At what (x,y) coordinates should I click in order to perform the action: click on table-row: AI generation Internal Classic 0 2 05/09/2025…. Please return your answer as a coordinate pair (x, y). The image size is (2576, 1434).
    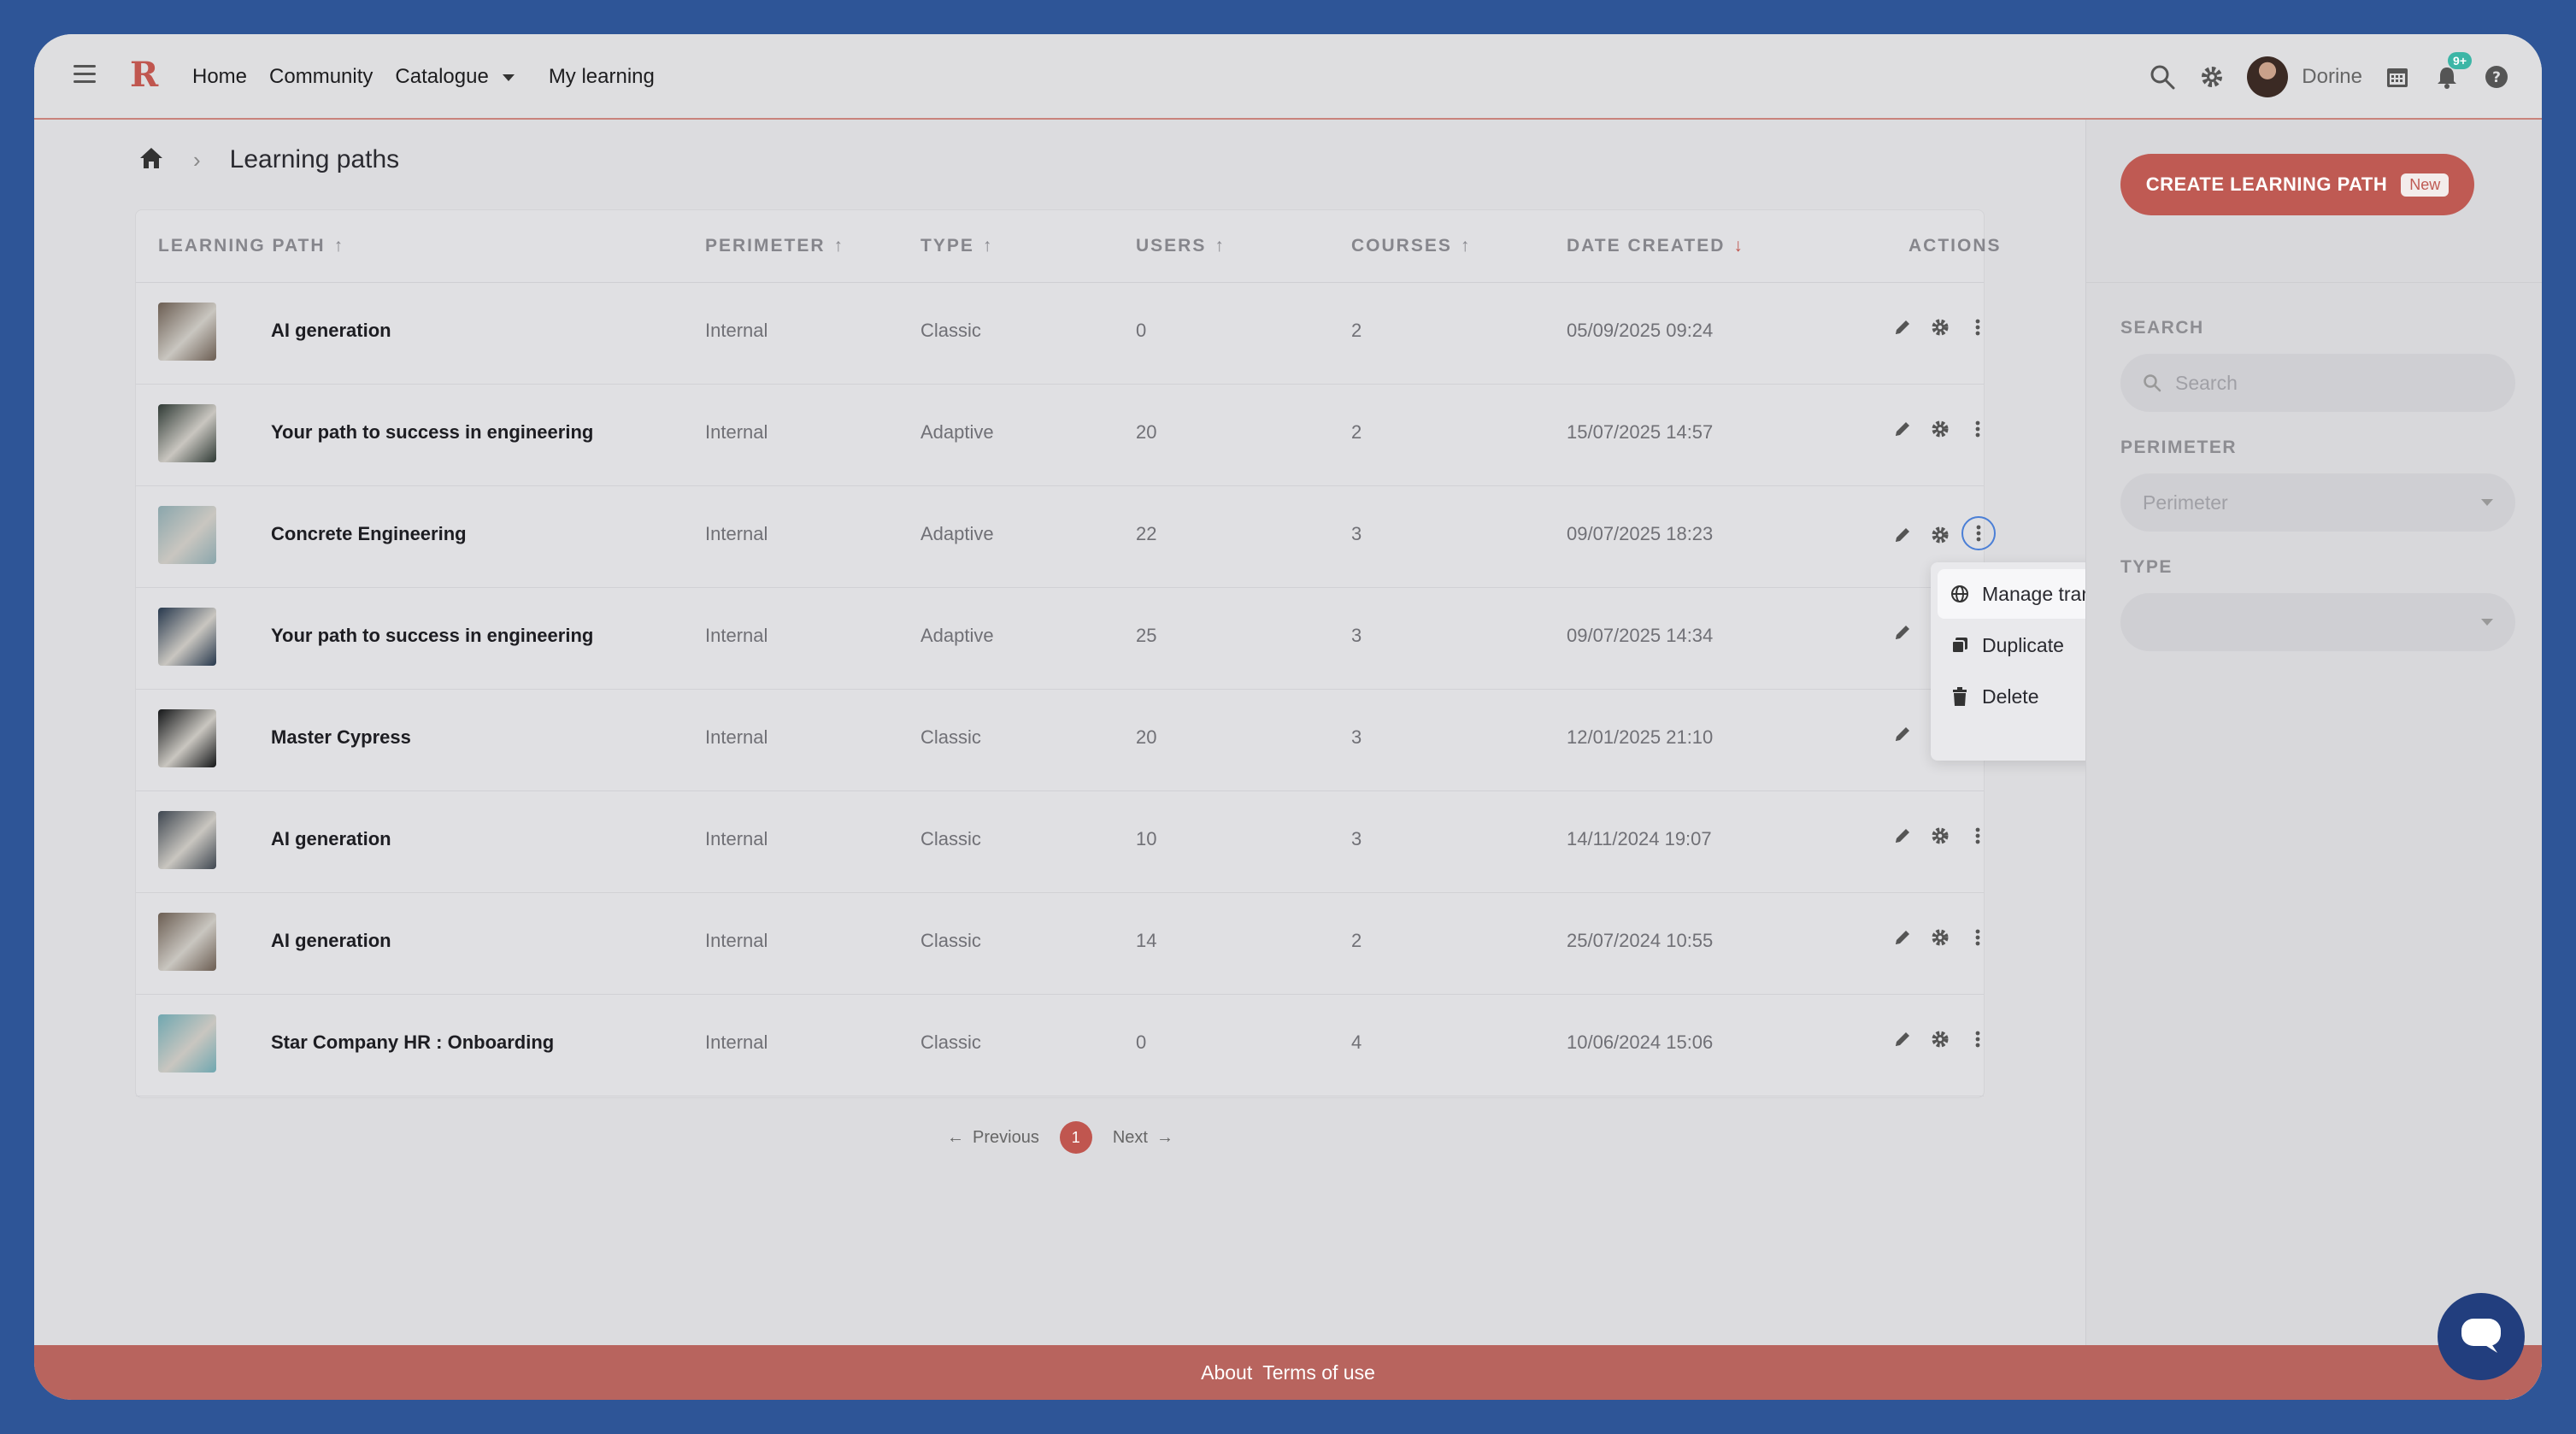
    Looking at the image, I should click on (1060, 334).